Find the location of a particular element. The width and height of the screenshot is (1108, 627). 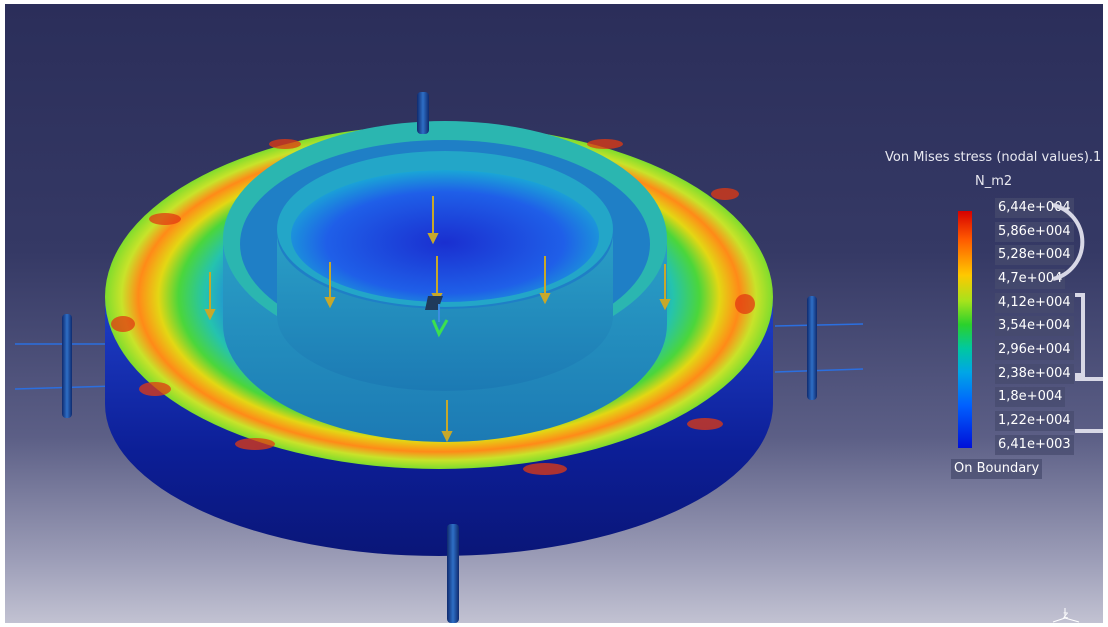

legend-value: 4,12e+004 is located at coordinates (1034, 303).